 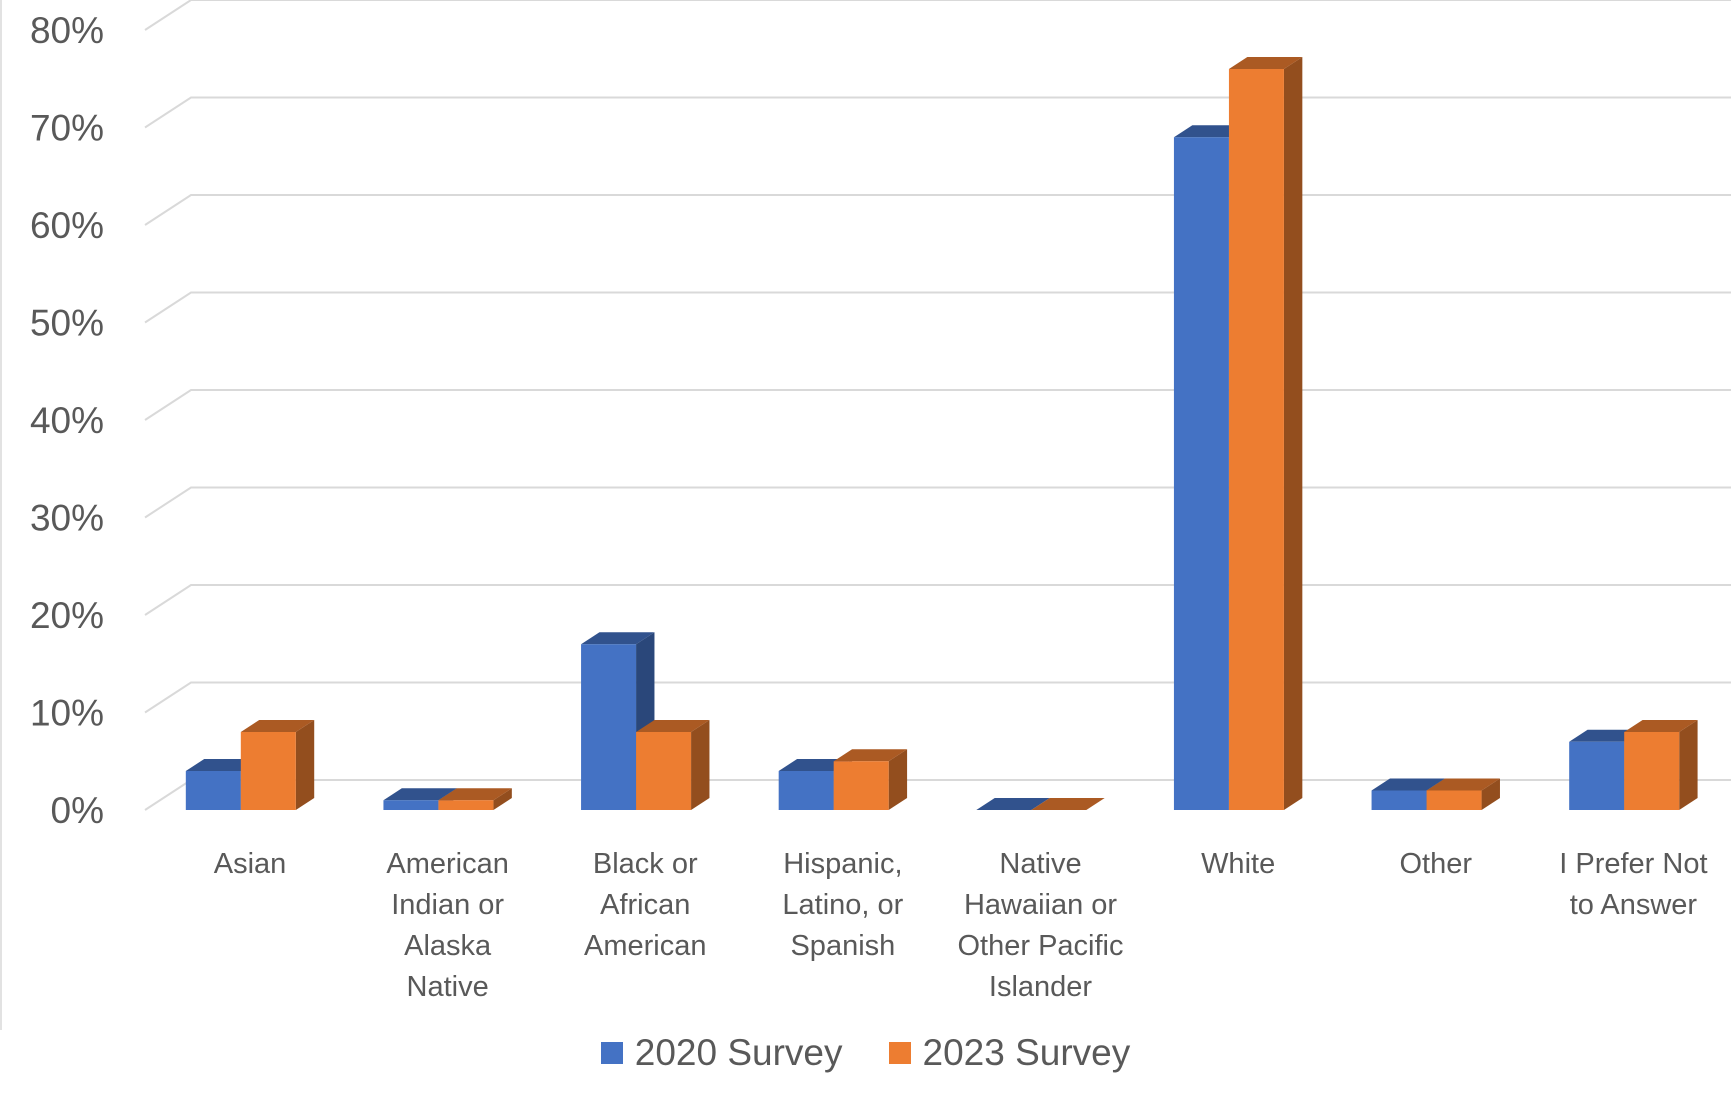 I want to click on legend-label-2023: 2023 Survey, so click(x=1026, y=1052).